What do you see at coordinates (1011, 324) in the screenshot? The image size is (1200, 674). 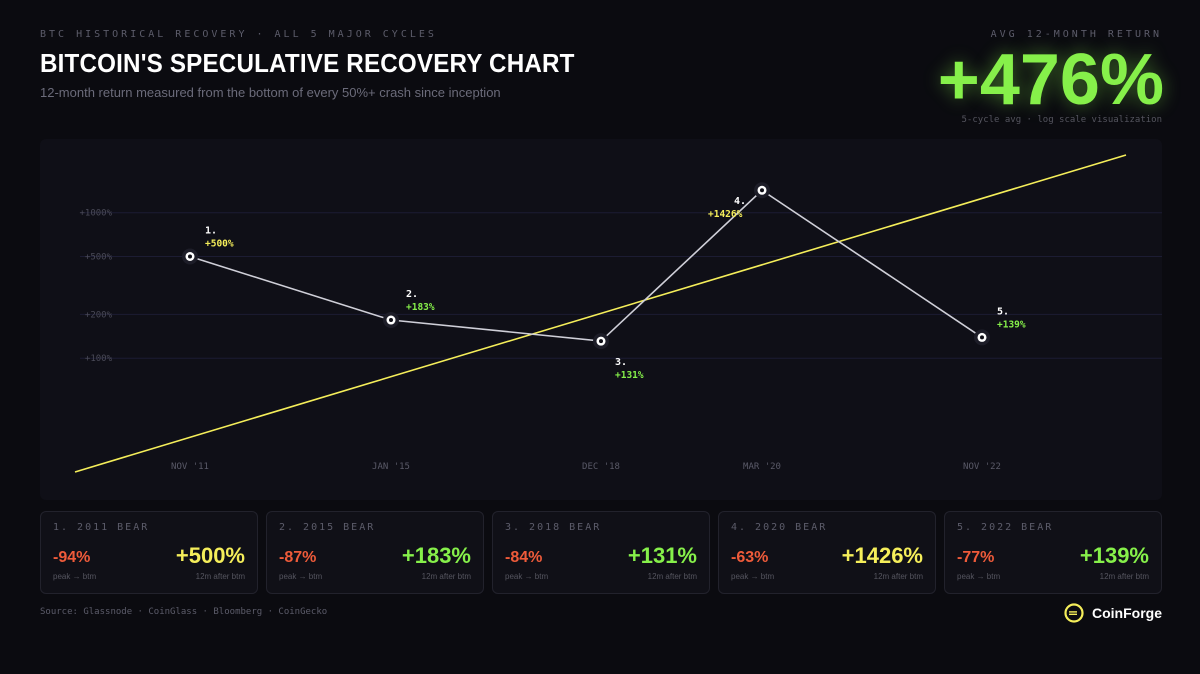 I see `point-value-label: +139%` at bounding box center [1011, 324].